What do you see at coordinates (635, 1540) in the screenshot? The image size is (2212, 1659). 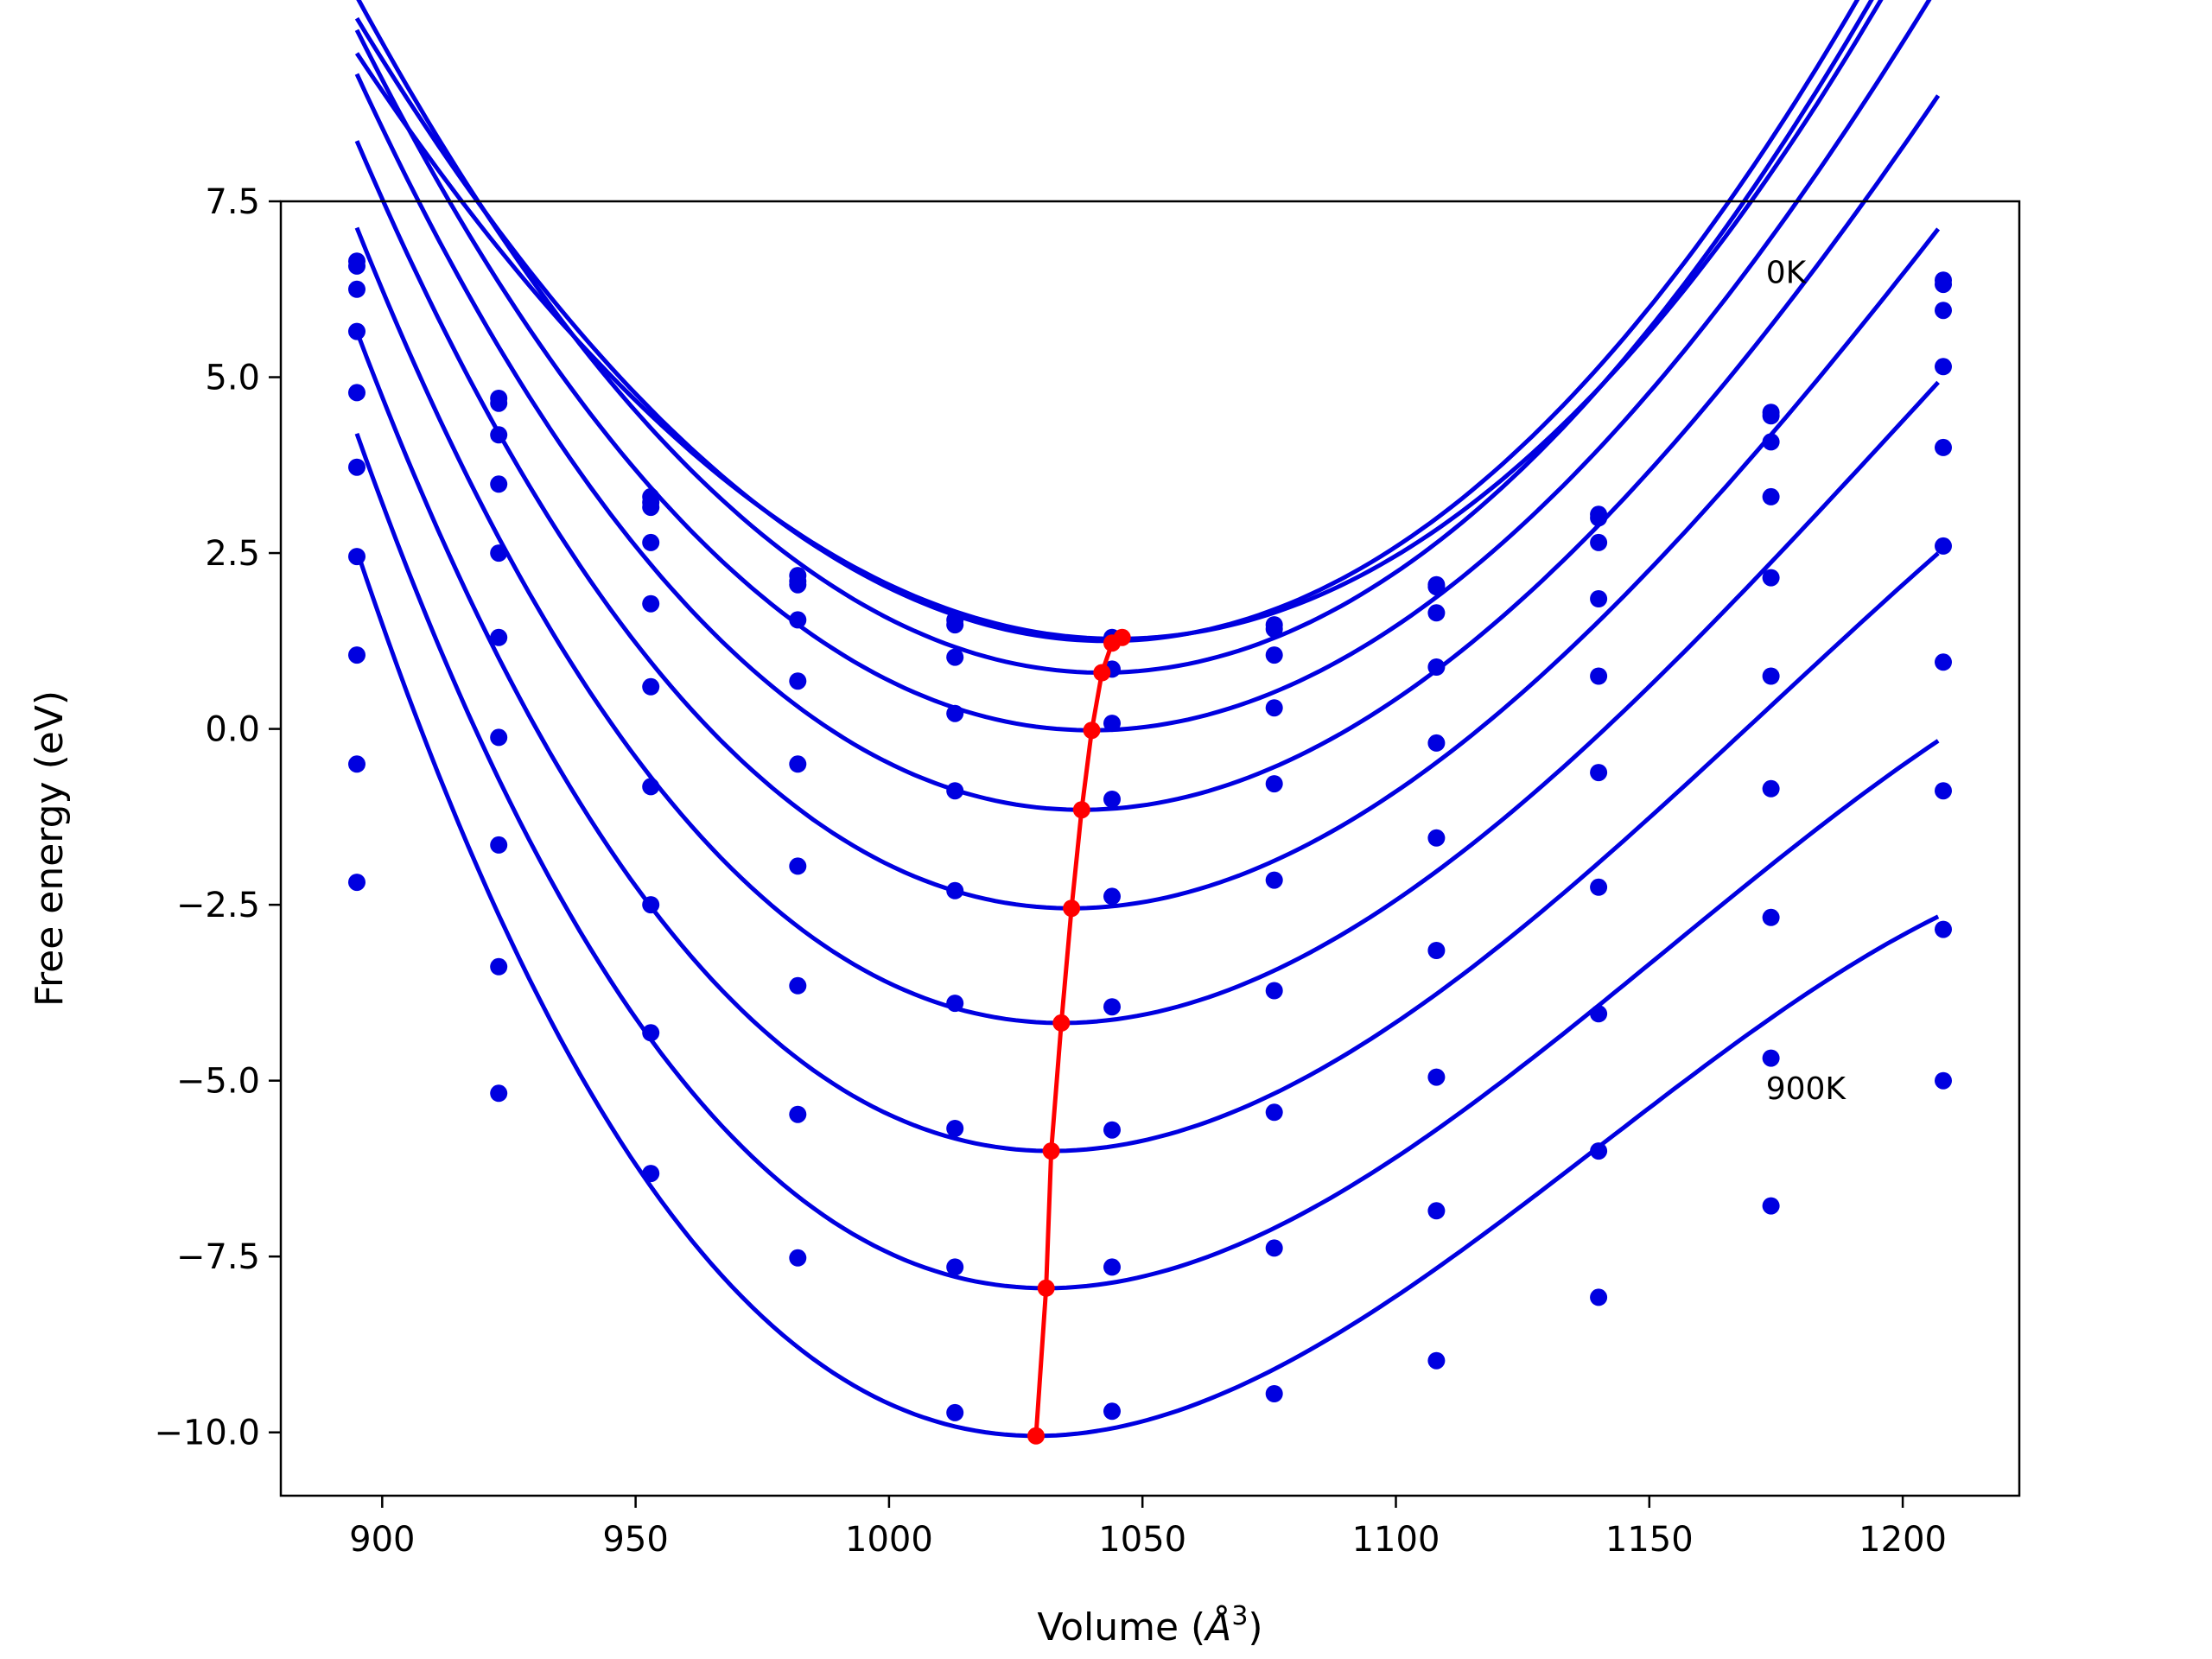 I see `x-tick-label-1: 950` at bounding box center [635, 1540].